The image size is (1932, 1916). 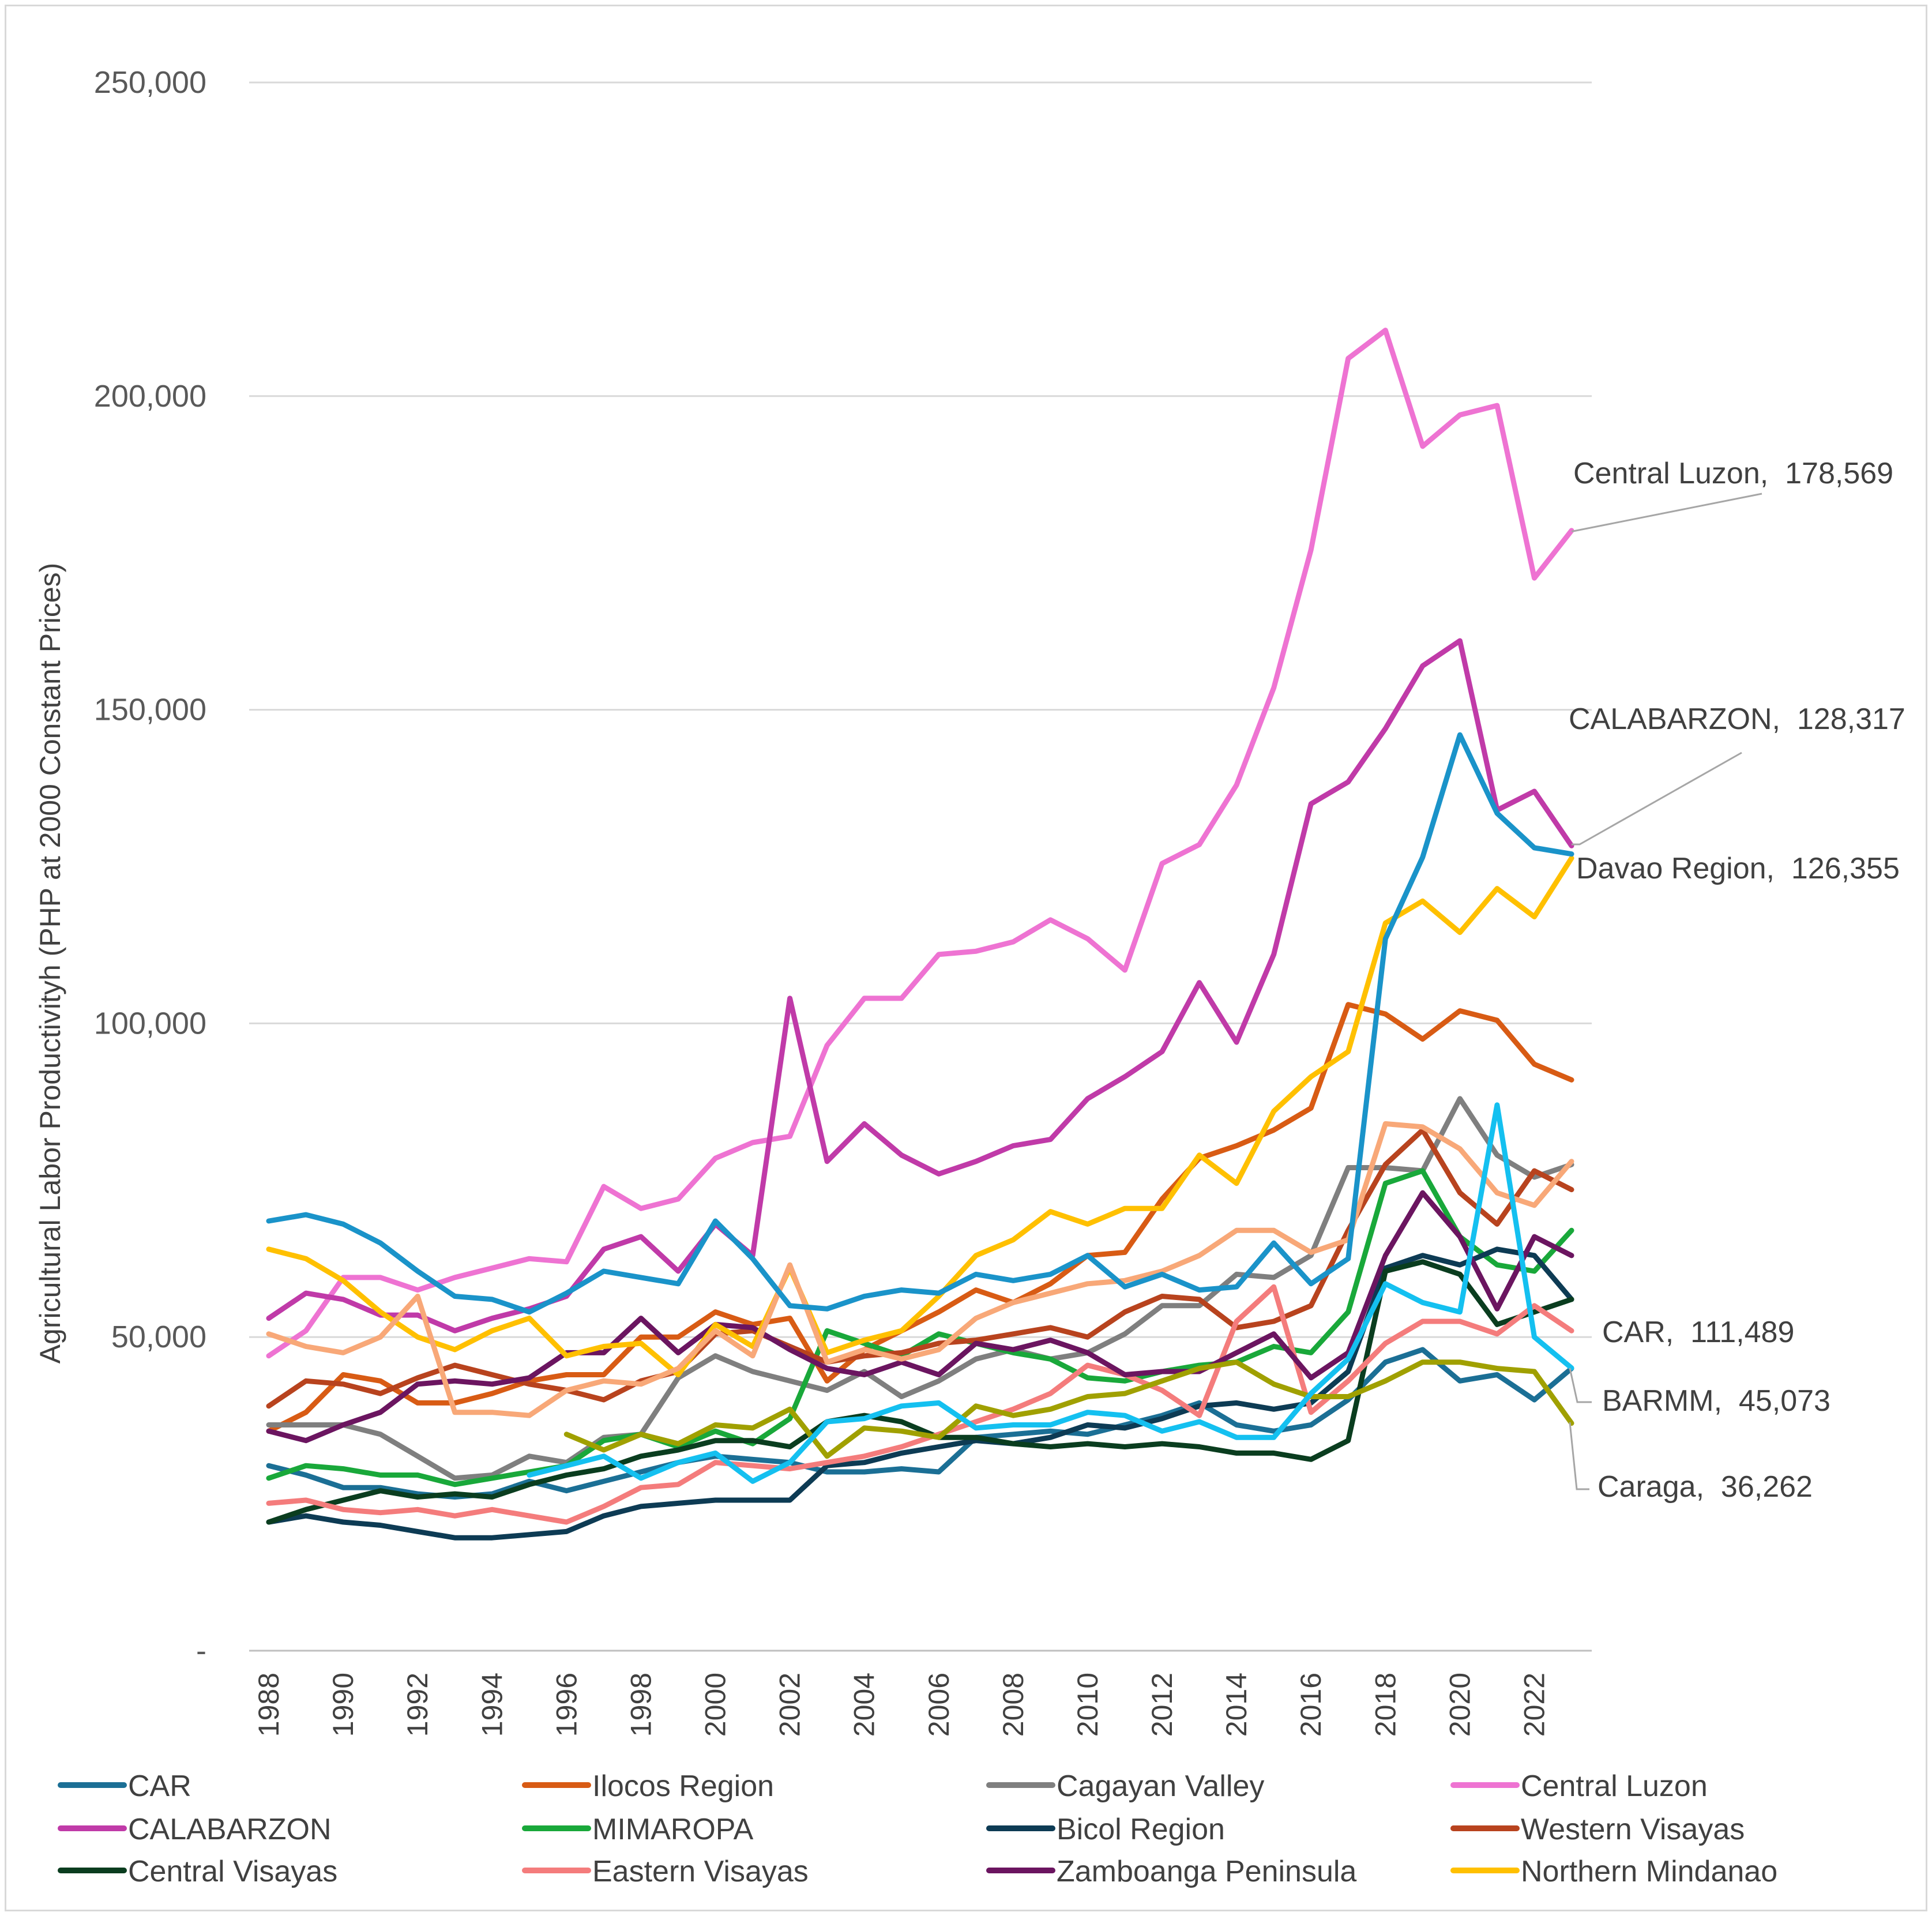 I want to click on y-tick-label: -, so click(x=201, y=1650).